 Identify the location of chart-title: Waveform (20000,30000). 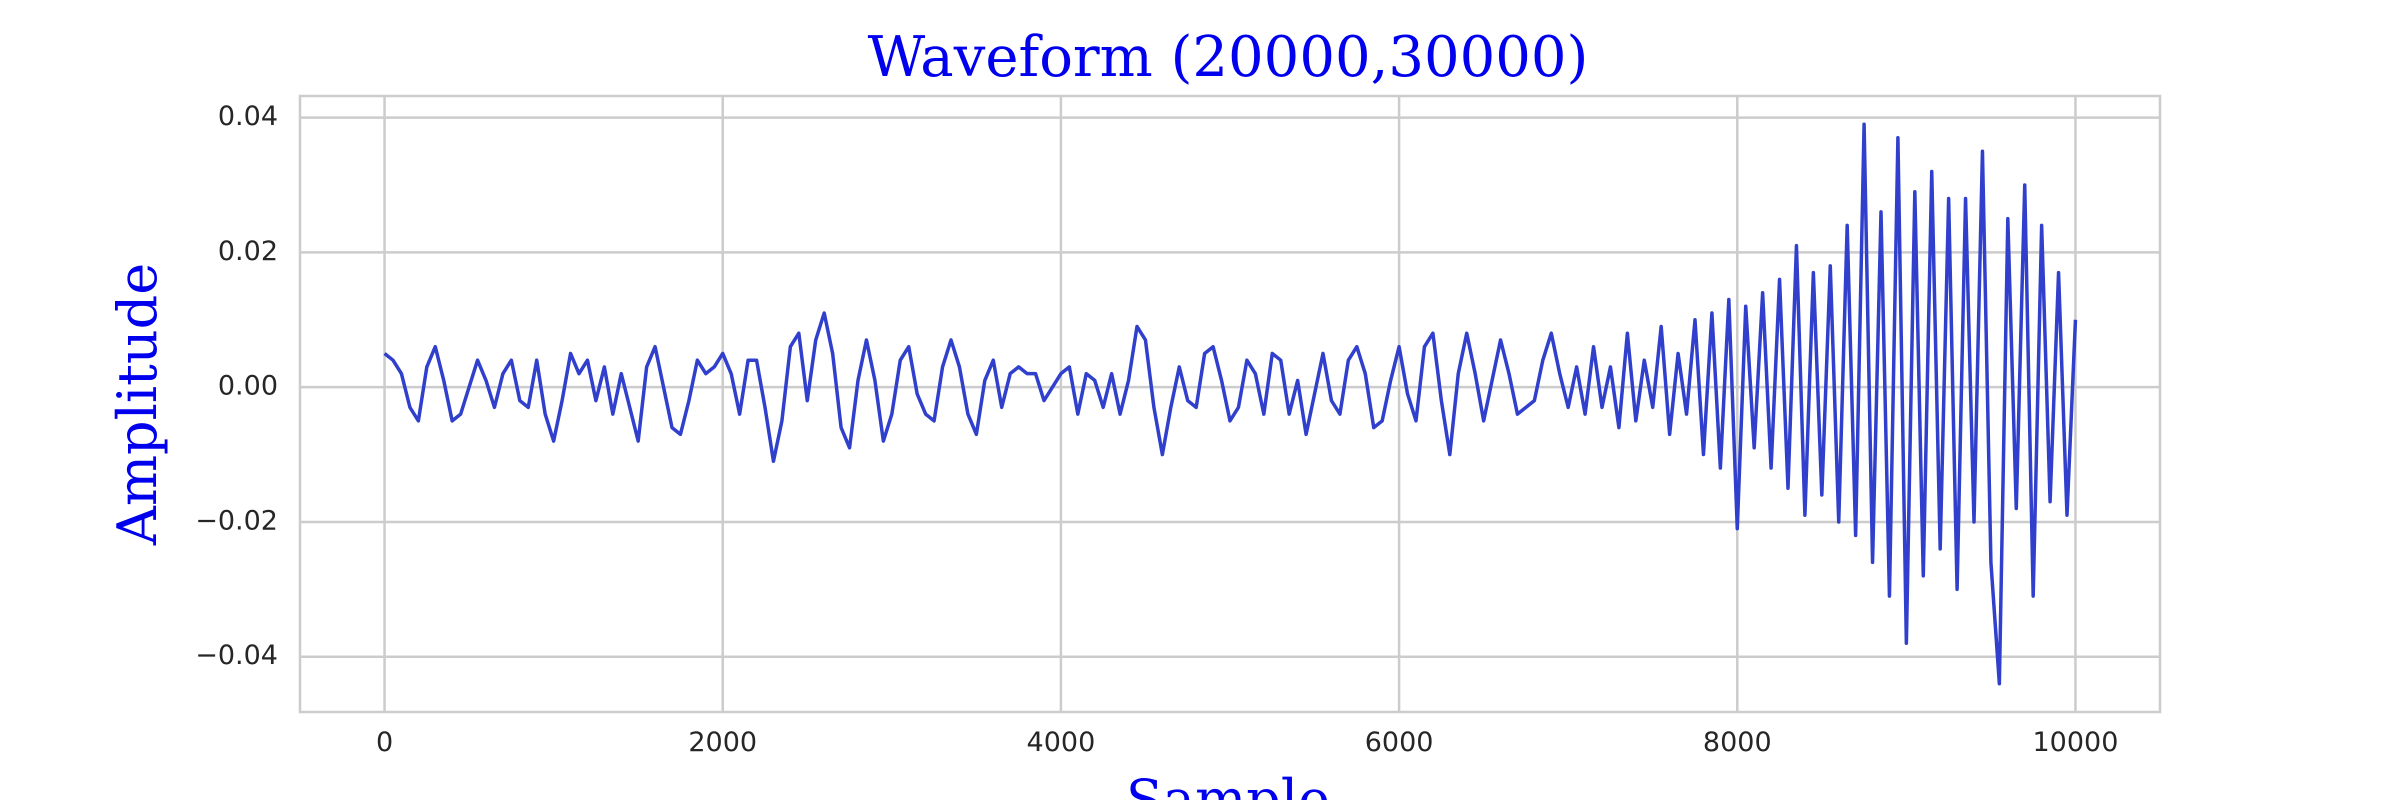
(1228, 57).